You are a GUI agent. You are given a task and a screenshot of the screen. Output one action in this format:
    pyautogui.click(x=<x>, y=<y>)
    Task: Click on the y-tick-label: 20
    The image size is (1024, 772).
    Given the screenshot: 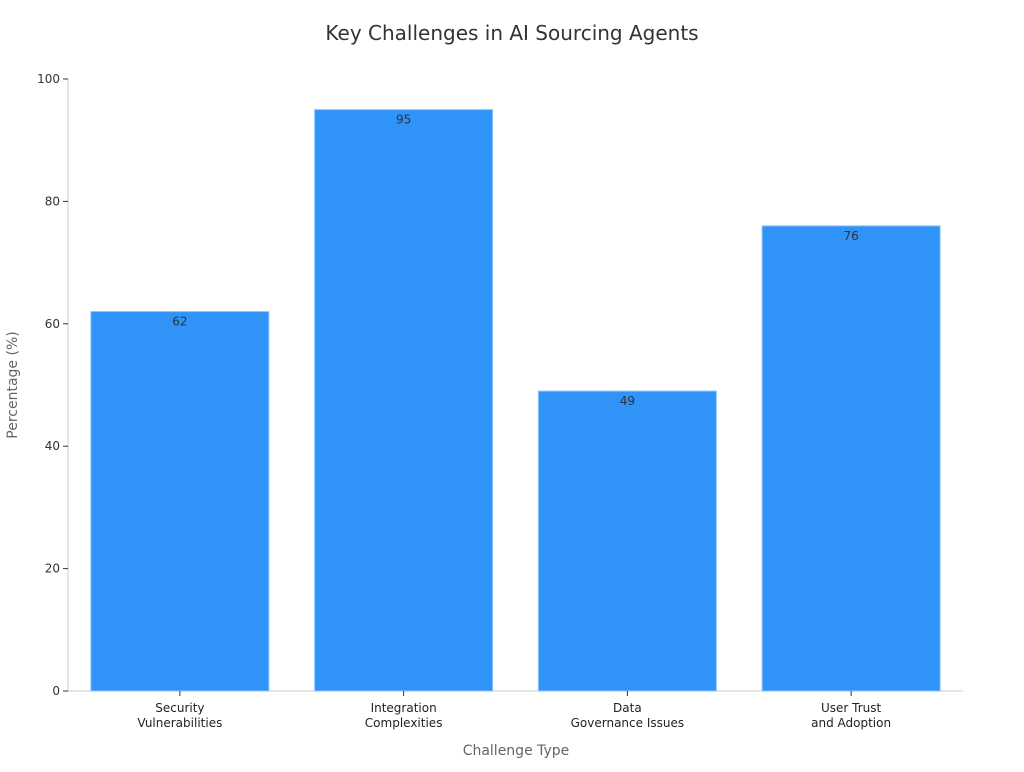 What is the action you would take?
    pyautogui.click(x=52, y=569)
    